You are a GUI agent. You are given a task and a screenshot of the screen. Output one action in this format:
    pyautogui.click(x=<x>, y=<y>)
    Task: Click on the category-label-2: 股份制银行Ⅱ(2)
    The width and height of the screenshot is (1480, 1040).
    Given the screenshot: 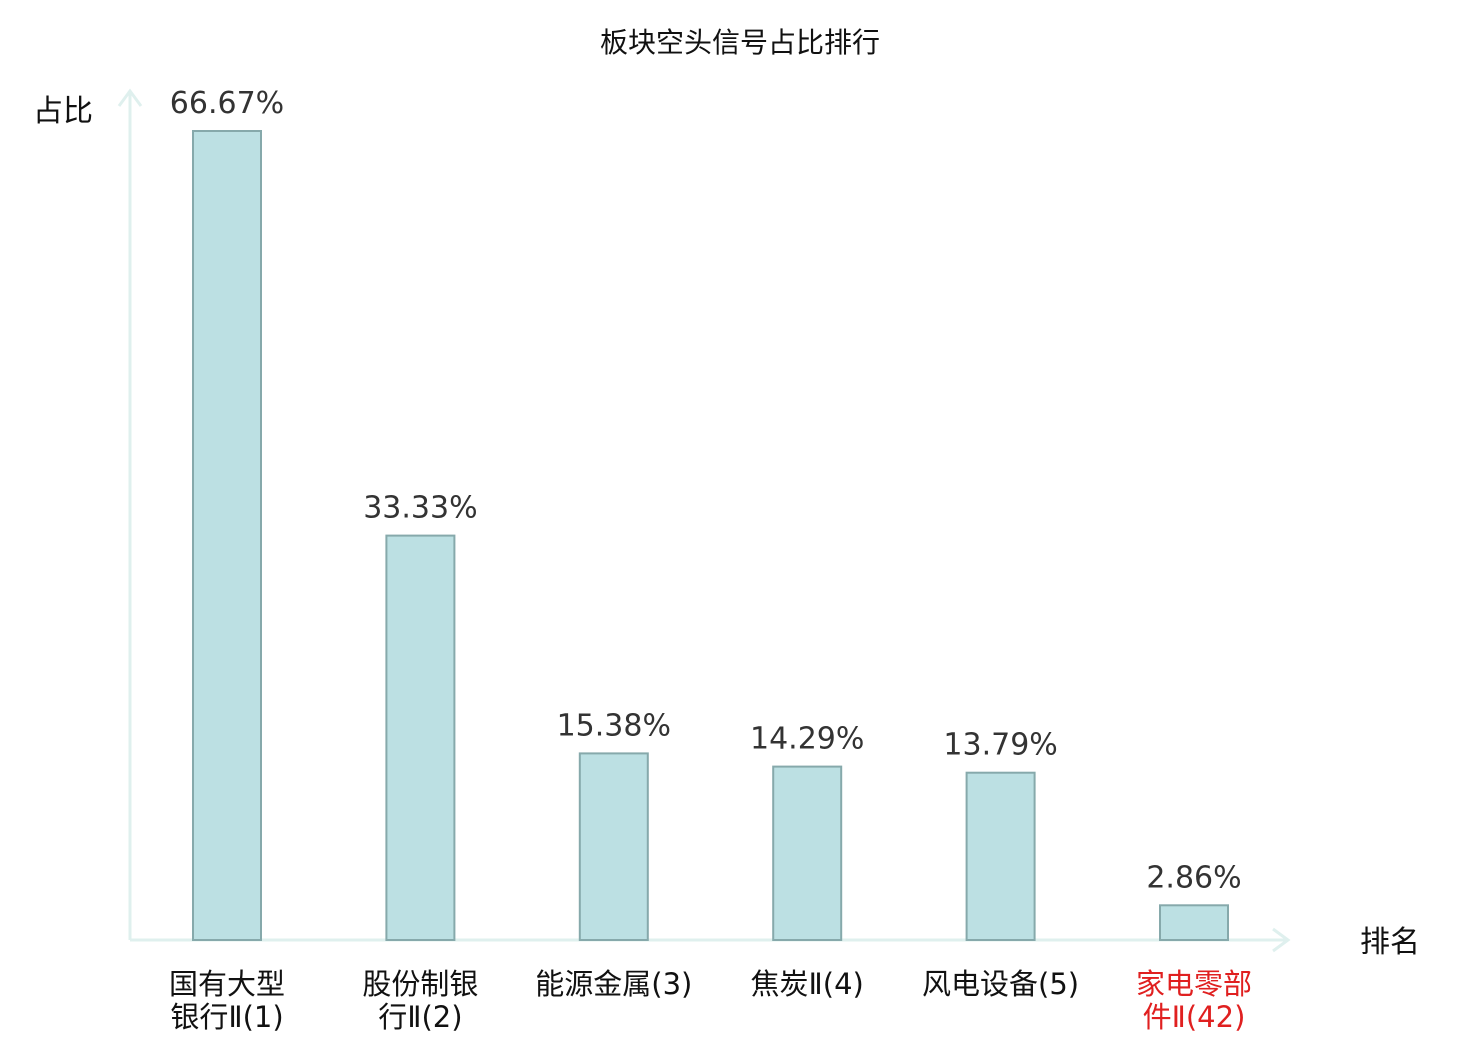 What is the action you would take?
    pyautogui.click(x=420, y=1000)
    